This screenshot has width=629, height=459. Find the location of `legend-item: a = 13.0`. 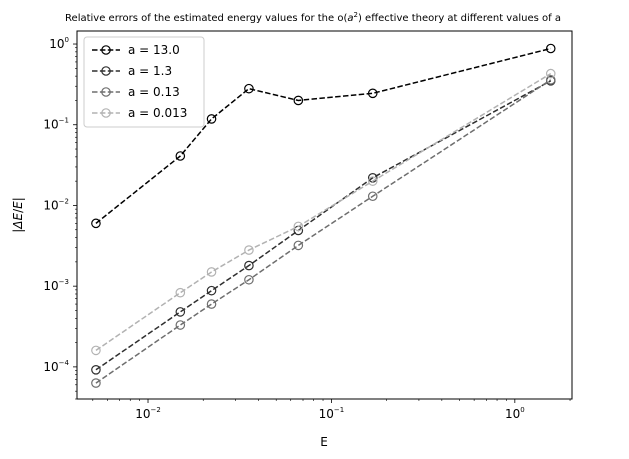

legend-item: a = 13.0 is located at coordinates (136, 50).